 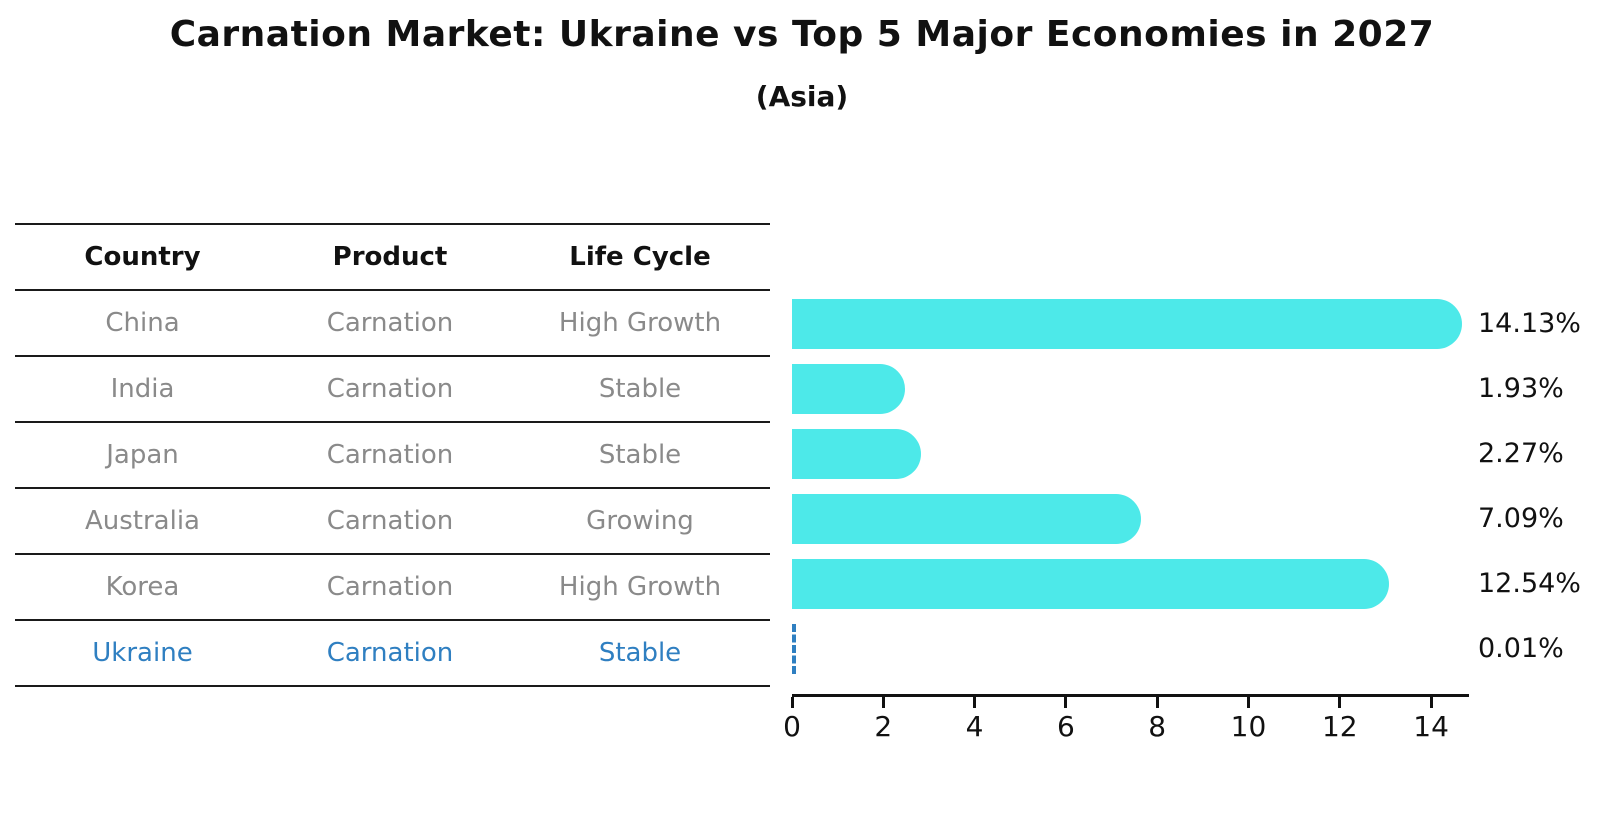 I want to click on cell-country: India, so click(x=142, y=389).